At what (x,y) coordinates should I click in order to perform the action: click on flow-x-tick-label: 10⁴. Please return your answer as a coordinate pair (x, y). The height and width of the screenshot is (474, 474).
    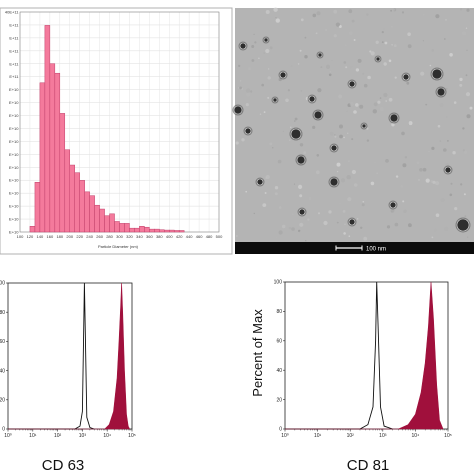
    Looking at the image, I should click on (107, 436).